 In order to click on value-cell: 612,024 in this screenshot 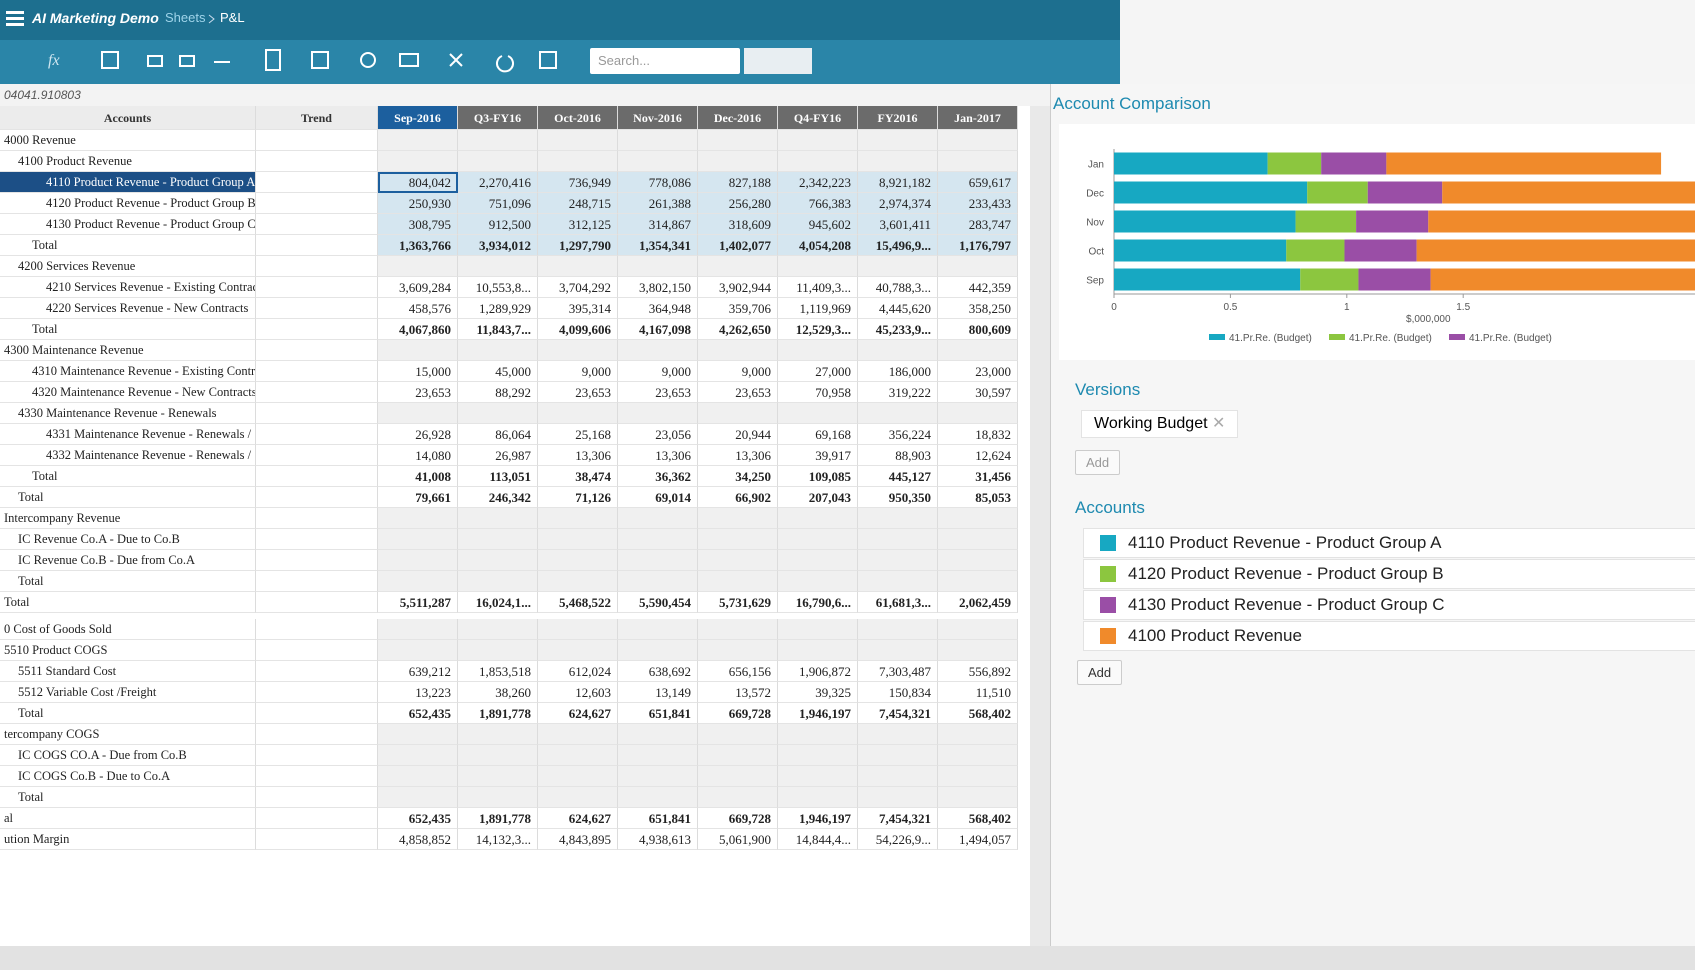, I will do `click(578, 671)`.